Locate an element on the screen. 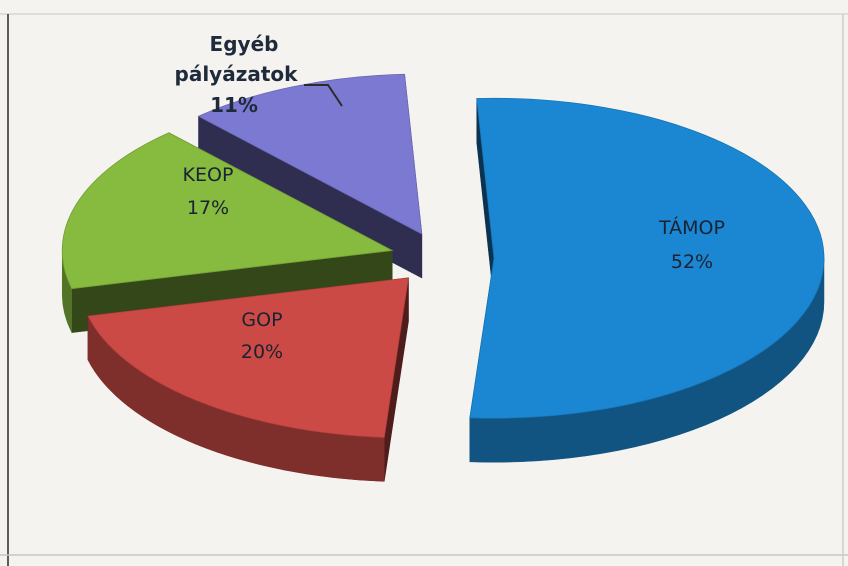 This screenshot has height=566, width=848. label-egyeb-percent: 11% is located at coordinates (234, 105).